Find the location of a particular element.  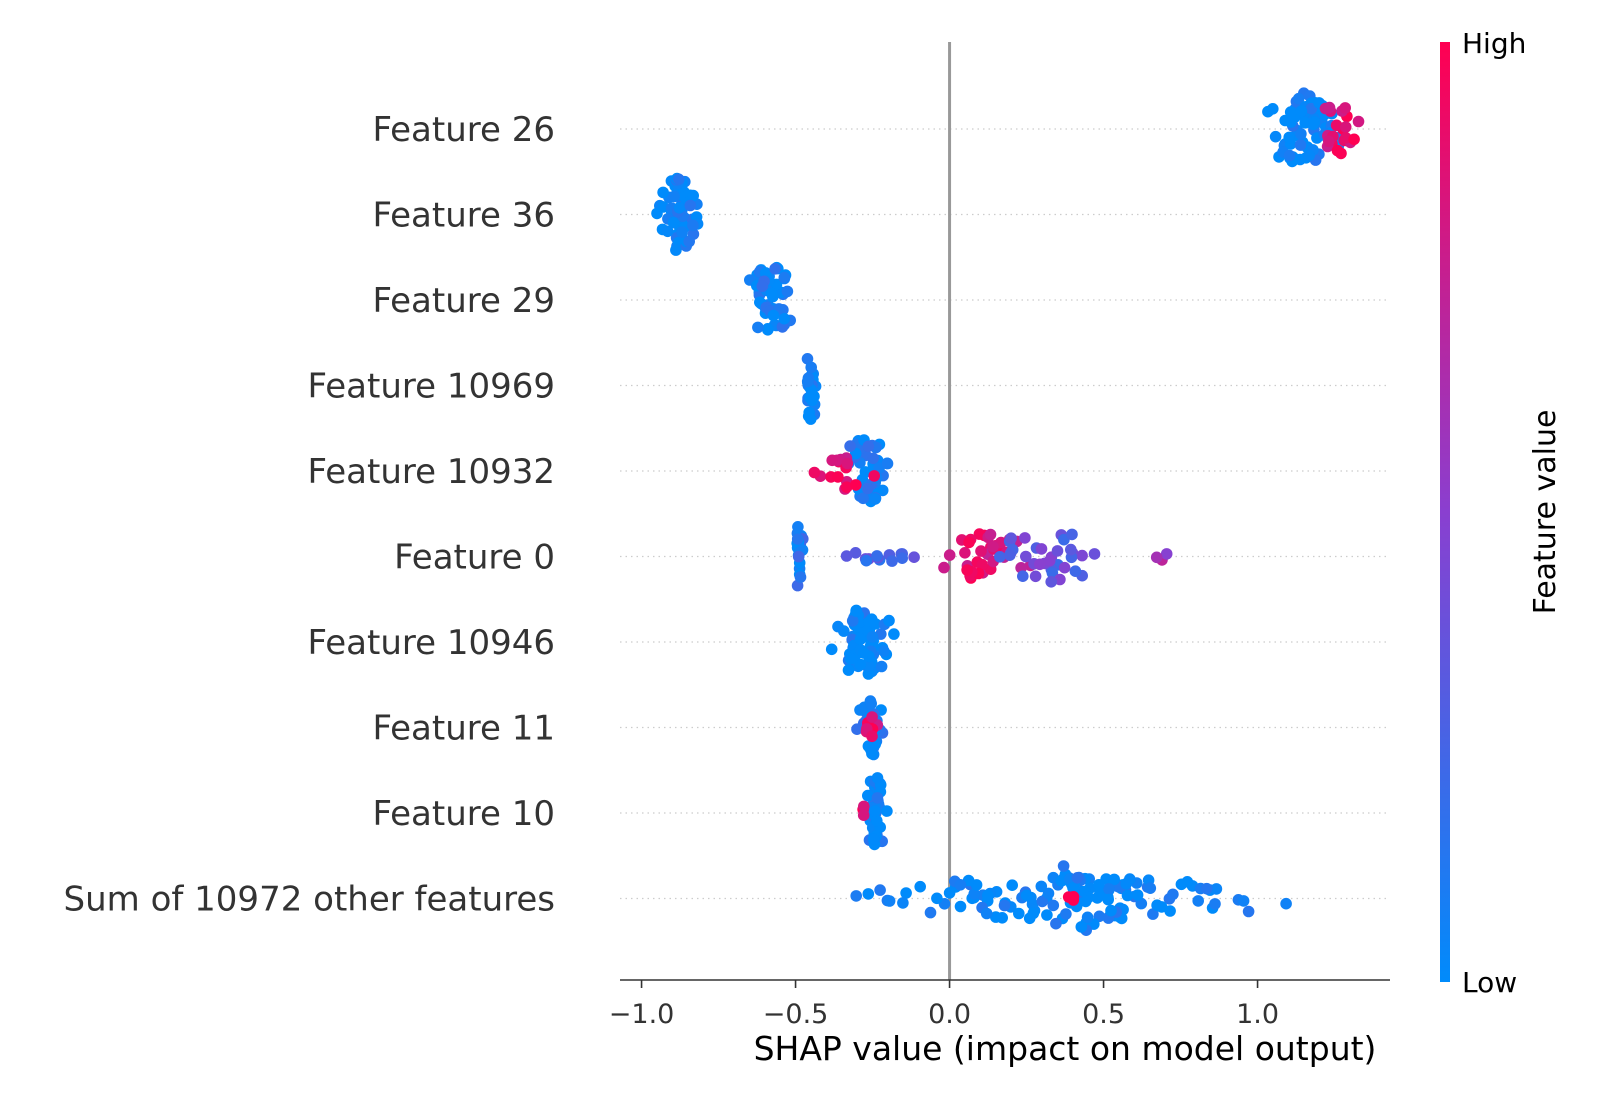

feature-label: Feature 10 is located at coordinates (463, 814).